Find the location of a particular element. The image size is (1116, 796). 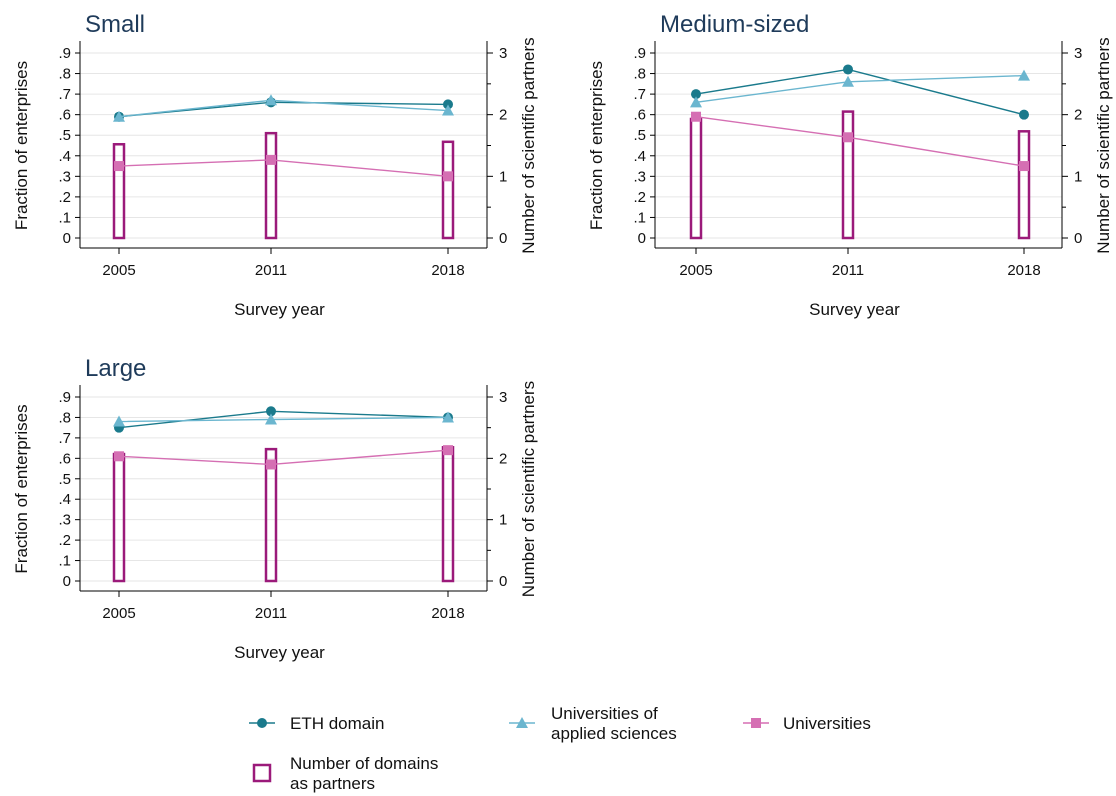

legend-label: Universities of is located at coordinates (604, 713).